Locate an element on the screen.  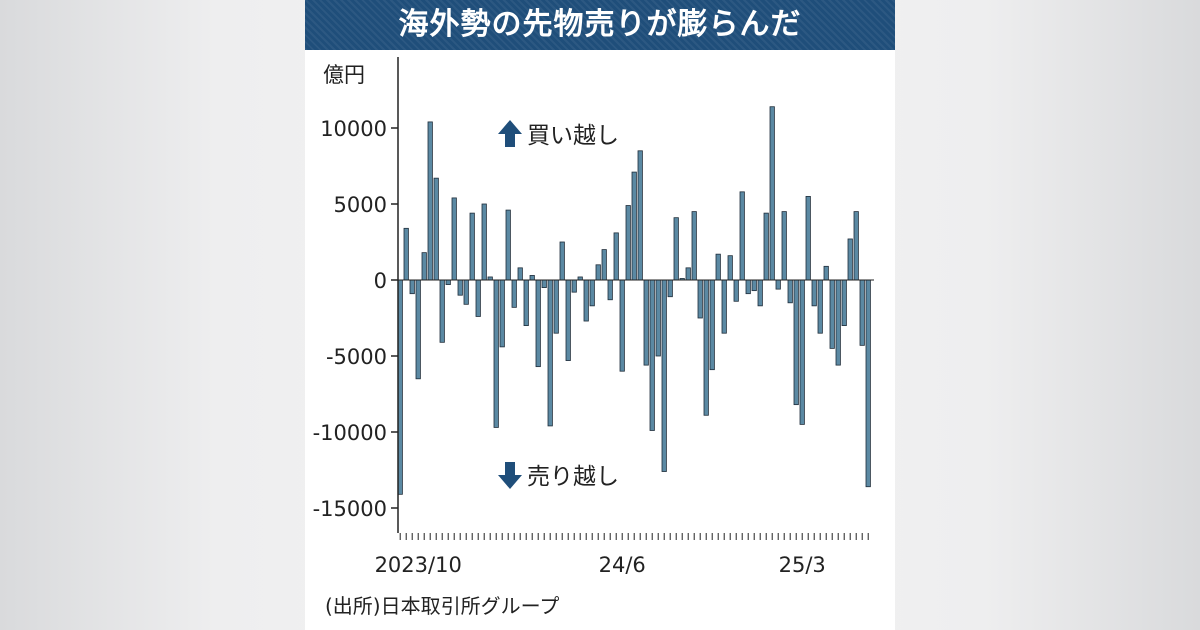
y-unit-label: 億円 is located at coordinates (344, 75).